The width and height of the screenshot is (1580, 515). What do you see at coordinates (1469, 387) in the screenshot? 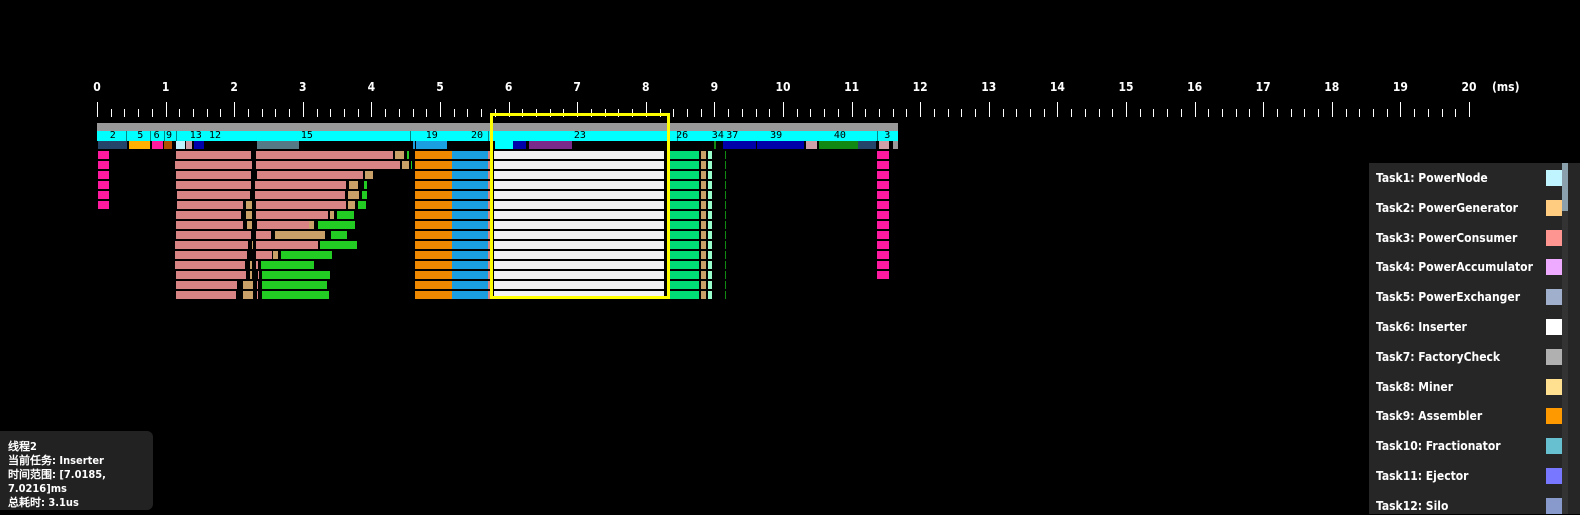
I see `legend-item: Task8: Miner` at bounding box center [1469, 387].